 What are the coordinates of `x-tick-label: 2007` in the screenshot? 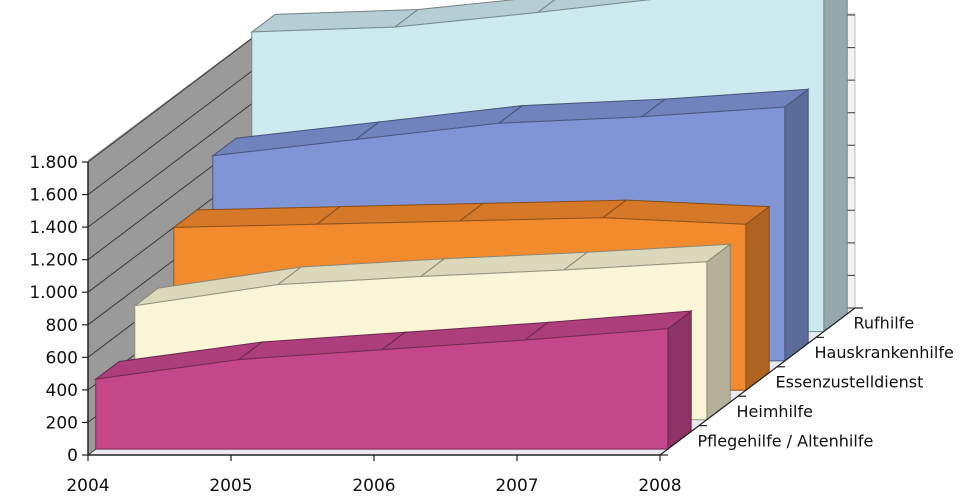 It's located at (516, 486).